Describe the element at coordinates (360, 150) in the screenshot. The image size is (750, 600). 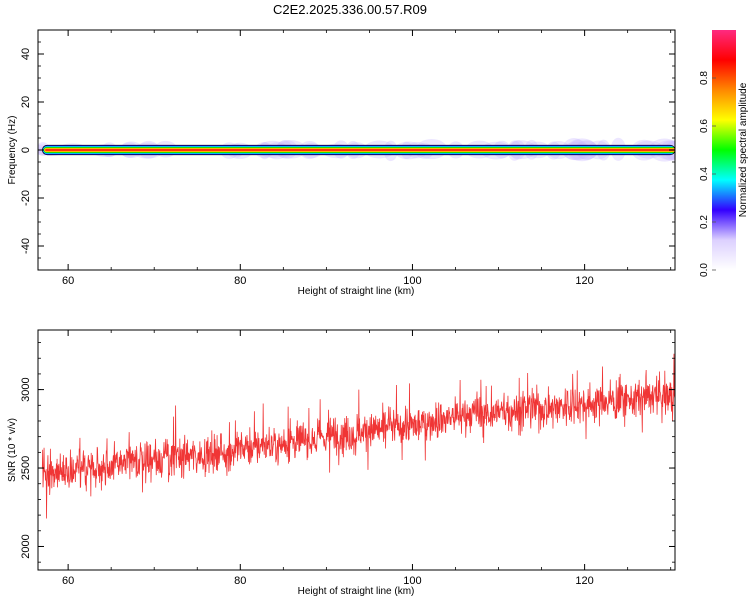
I see `spectral-band-layer` at that location.